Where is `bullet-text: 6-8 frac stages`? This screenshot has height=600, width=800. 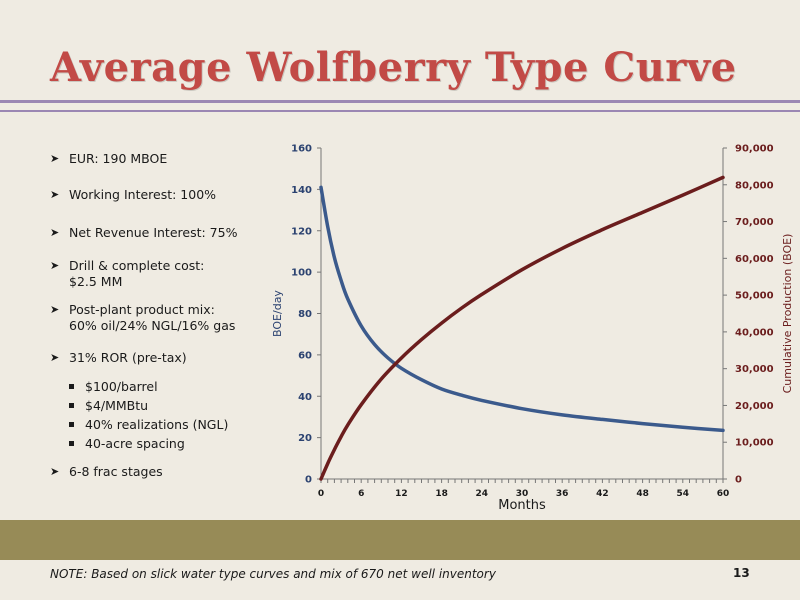 bullet-text: 6-8 frac stages is located at coordinates (116, 471).